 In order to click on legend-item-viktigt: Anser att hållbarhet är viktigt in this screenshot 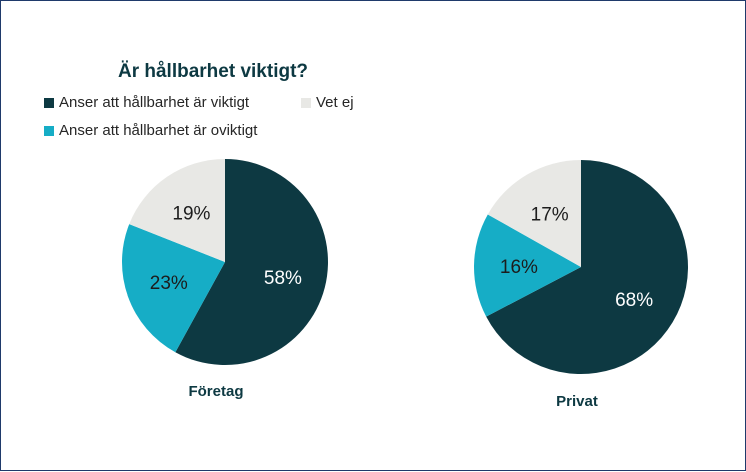, I will do `click(146, 102)`.